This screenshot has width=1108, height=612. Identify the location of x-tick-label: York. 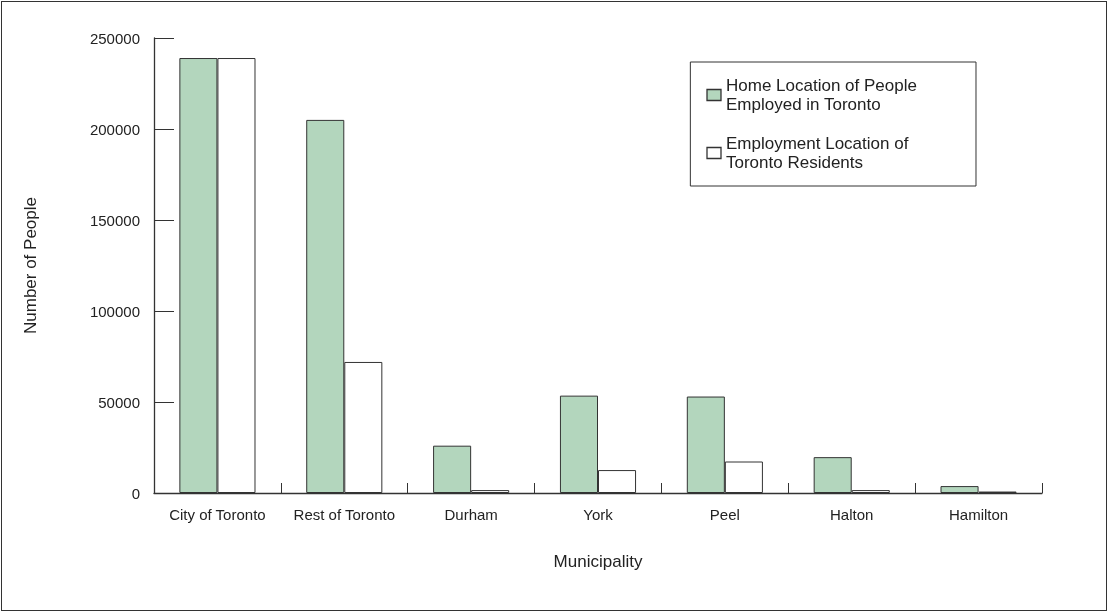
(598, 514).